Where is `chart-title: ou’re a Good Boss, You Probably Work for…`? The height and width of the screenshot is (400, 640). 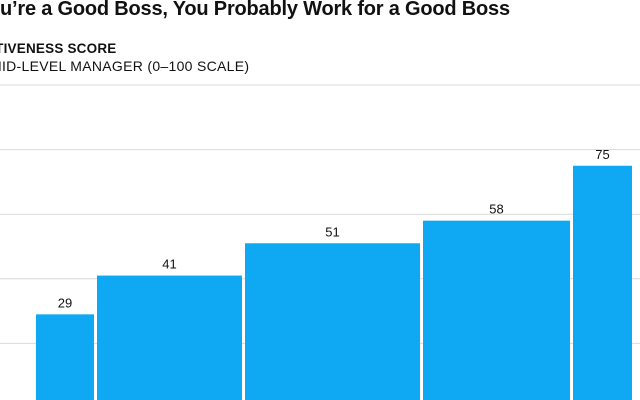
chart-title: ou’re a Good Boss, You Probably Work for… is located at coordinates (255, 10).